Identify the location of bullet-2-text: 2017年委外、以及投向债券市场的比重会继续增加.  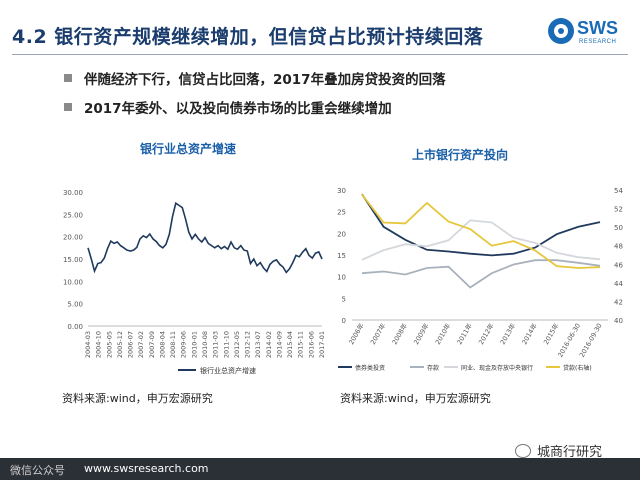
(238, 109).